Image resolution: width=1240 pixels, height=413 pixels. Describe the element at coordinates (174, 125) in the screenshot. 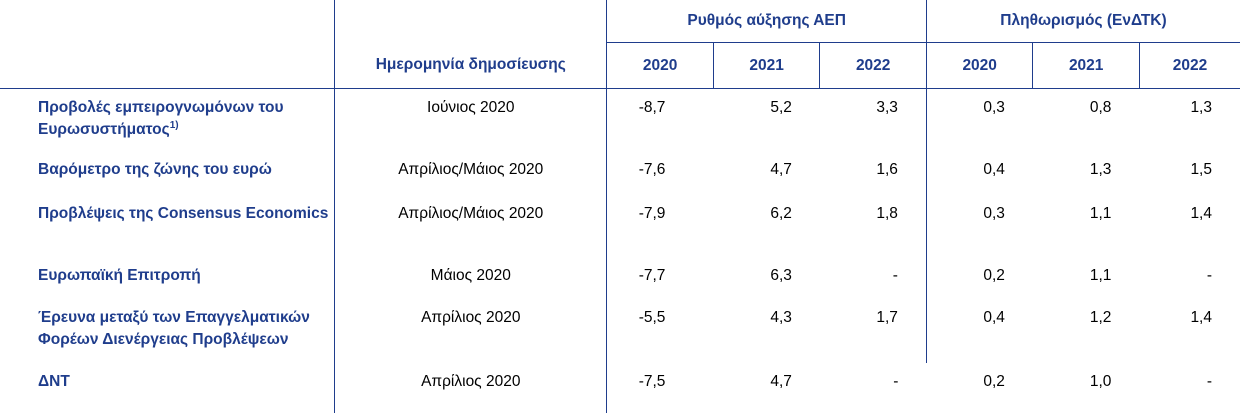

I see `footnote-marker: 1)` at that location.